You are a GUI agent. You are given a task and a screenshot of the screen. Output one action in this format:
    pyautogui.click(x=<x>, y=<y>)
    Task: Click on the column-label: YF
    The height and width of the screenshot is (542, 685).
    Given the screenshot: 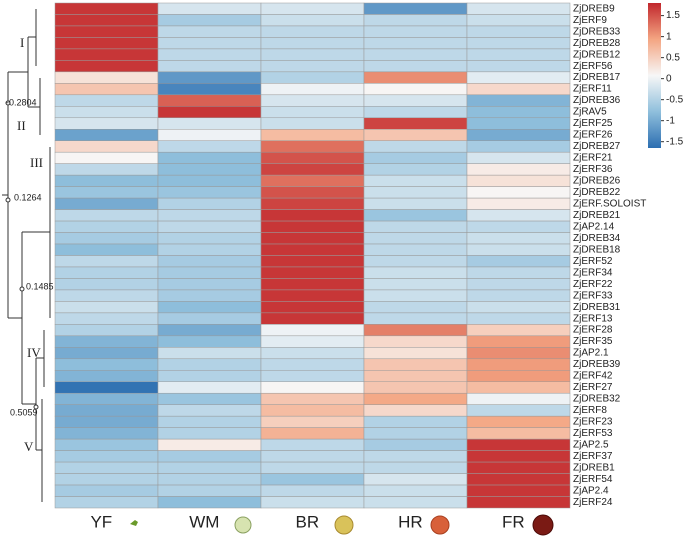 What is the action you would take?
    pyautogui.click(x=101, y=521)
    